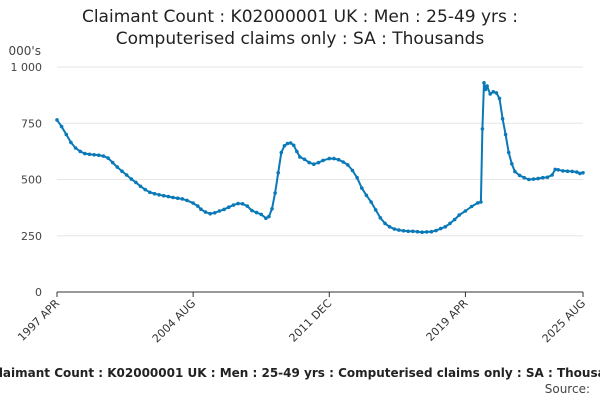  What do you see at coordinates (38, 292) in the screenshot?
I see `y-tick-label: 0` at bounding box center [38, 292].